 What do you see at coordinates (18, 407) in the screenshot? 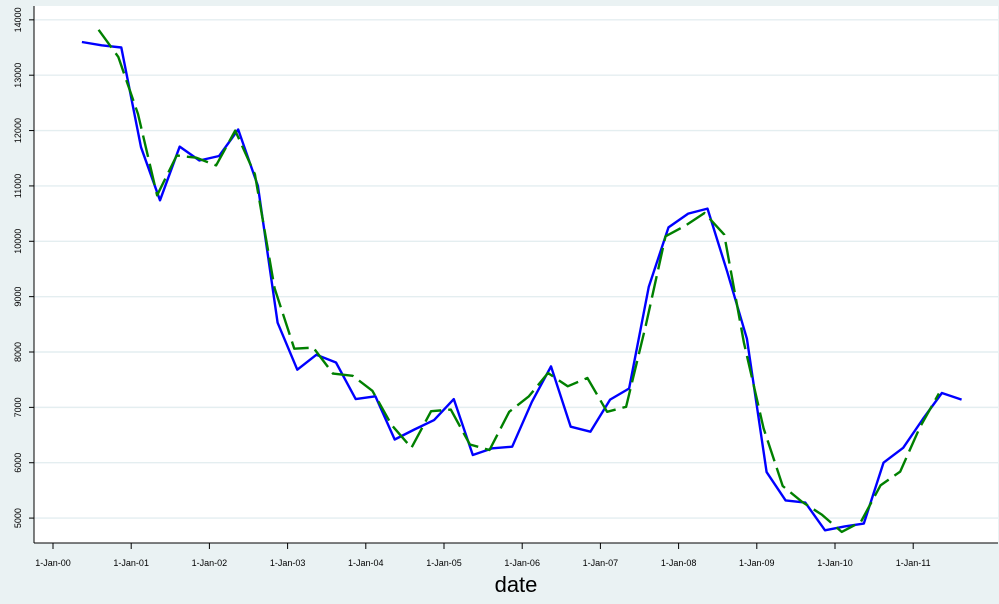
I see `y-tick-label: 7000` at bounding box center [18, 407].